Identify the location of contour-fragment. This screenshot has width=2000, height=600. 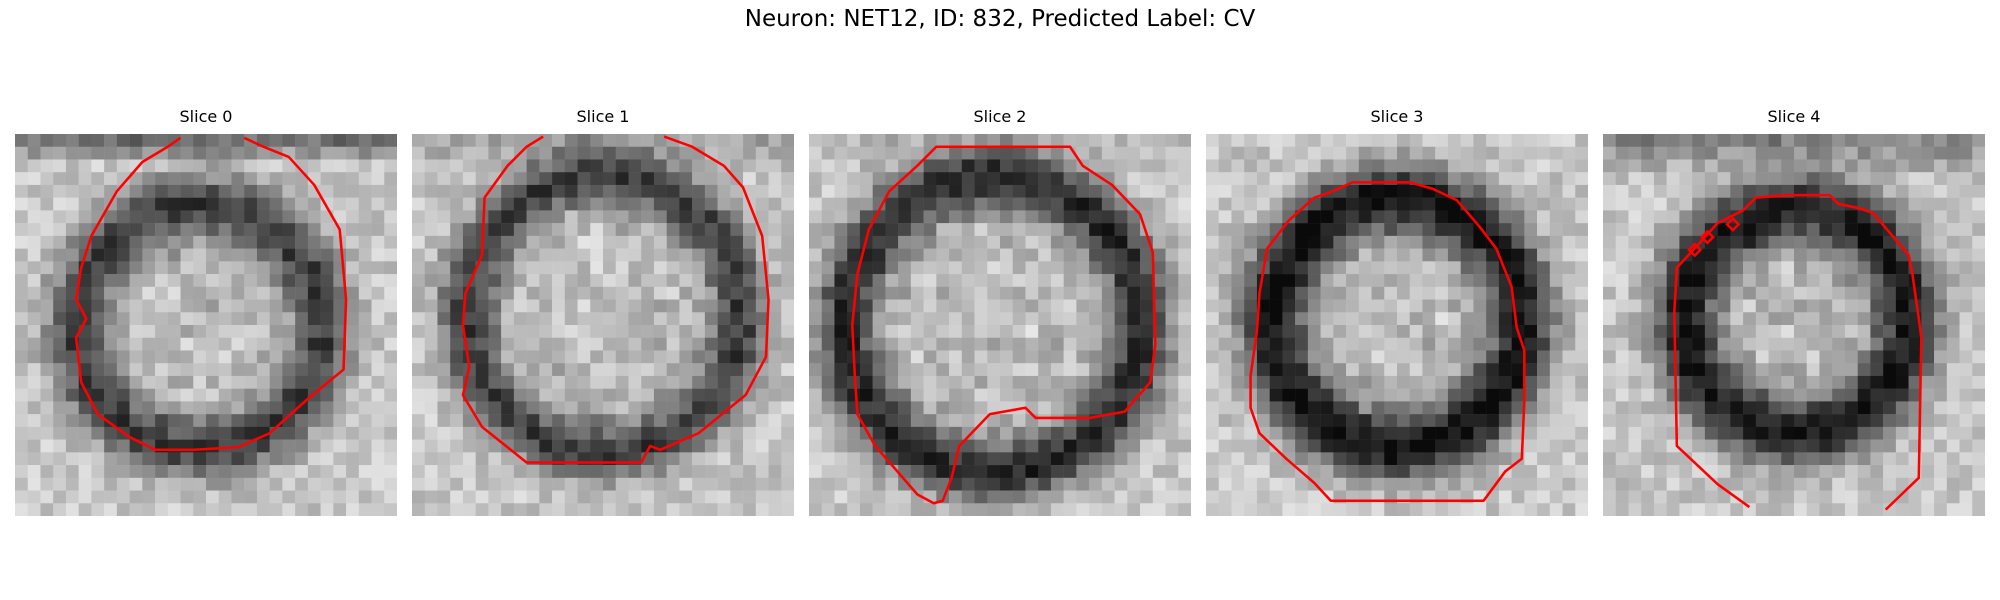
(1695, 250).